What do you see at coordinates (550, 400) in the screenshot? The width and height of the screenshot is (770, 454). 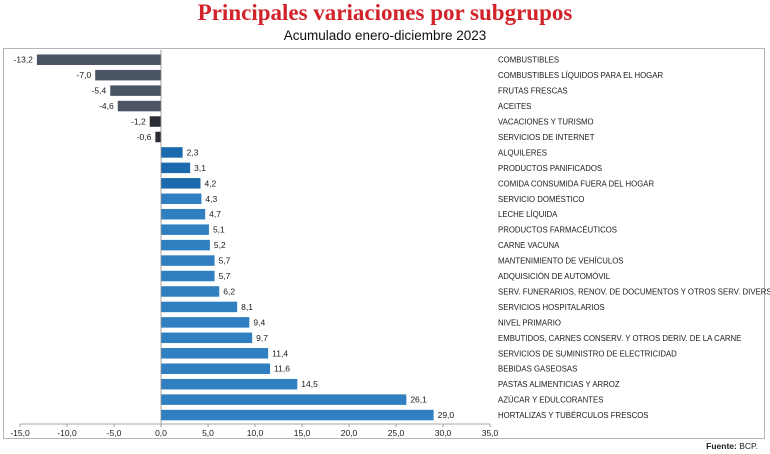 I see `category-label: AZÚCAR Y EDULCORANTES` at bounding box center [550, 400].